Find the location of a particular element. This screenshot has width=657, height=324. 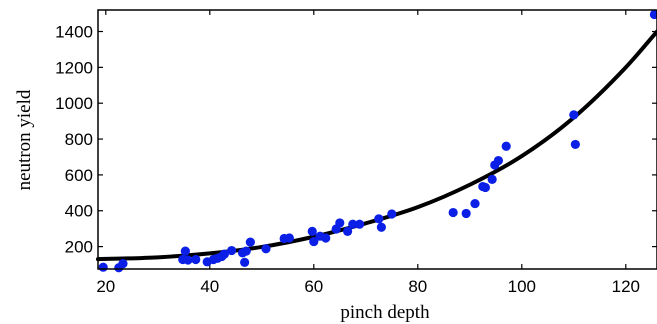

x-tick-label: 100 is located at coordinates (522, 286).